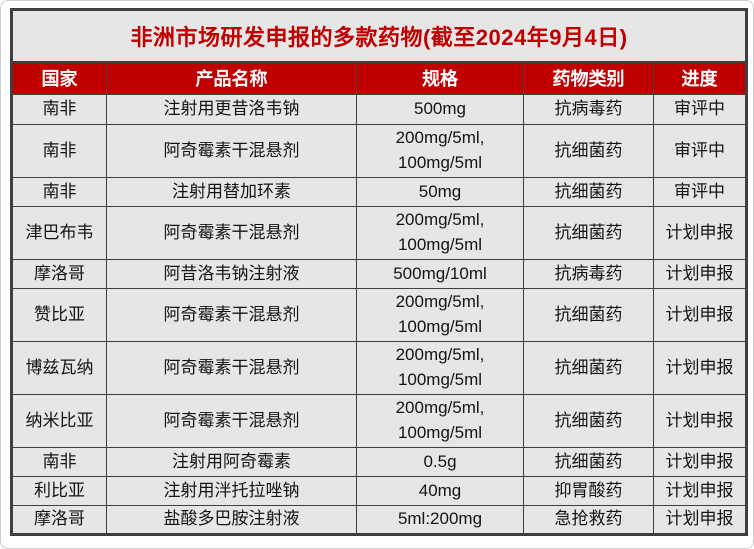 This screenshot has height=549, width=754. What do you see at coordinates (588, 78) in the screenshot?
I see `column-header-category: 药物类别` at bounding box center [588, 78].